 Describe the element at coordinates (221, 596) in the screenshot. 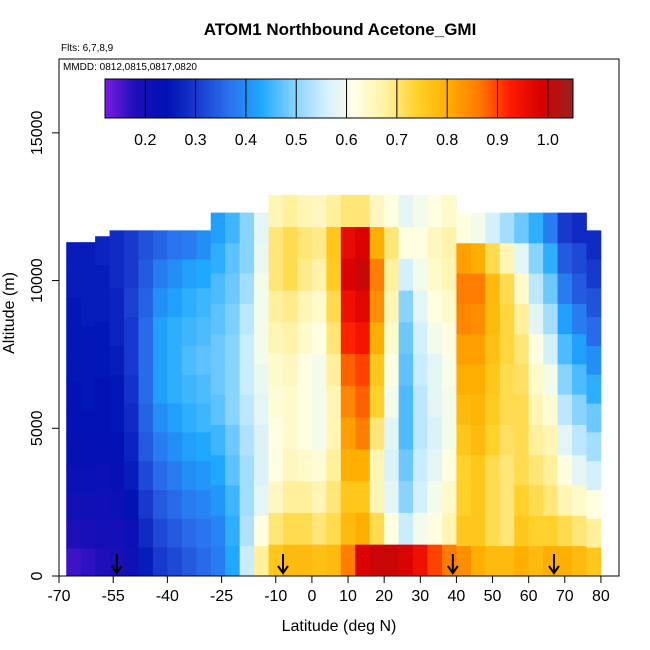

I see `x-tick-label: -25` at that location.